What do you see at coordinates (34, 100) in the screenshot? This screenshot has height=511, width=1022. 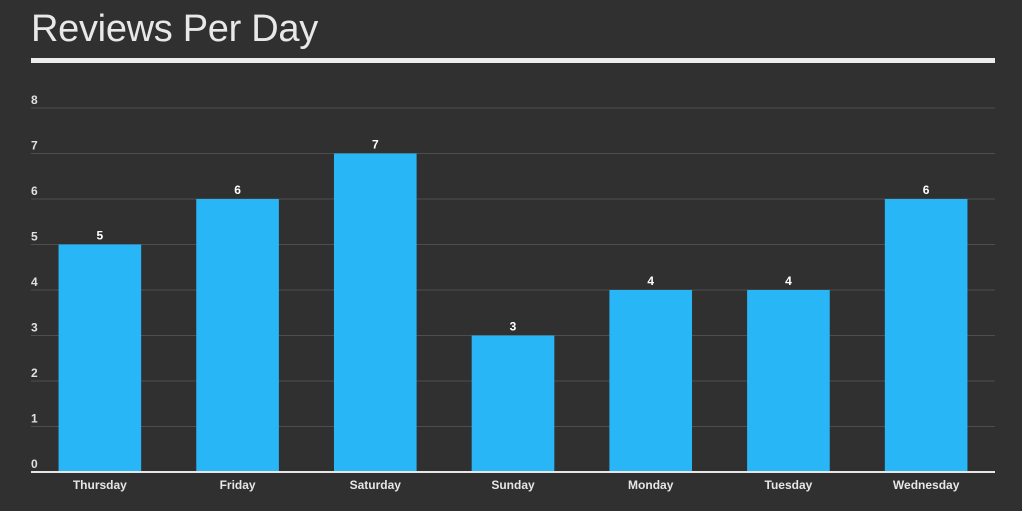 I see `y-tick-label: 8` at bounding box center [34, 100].